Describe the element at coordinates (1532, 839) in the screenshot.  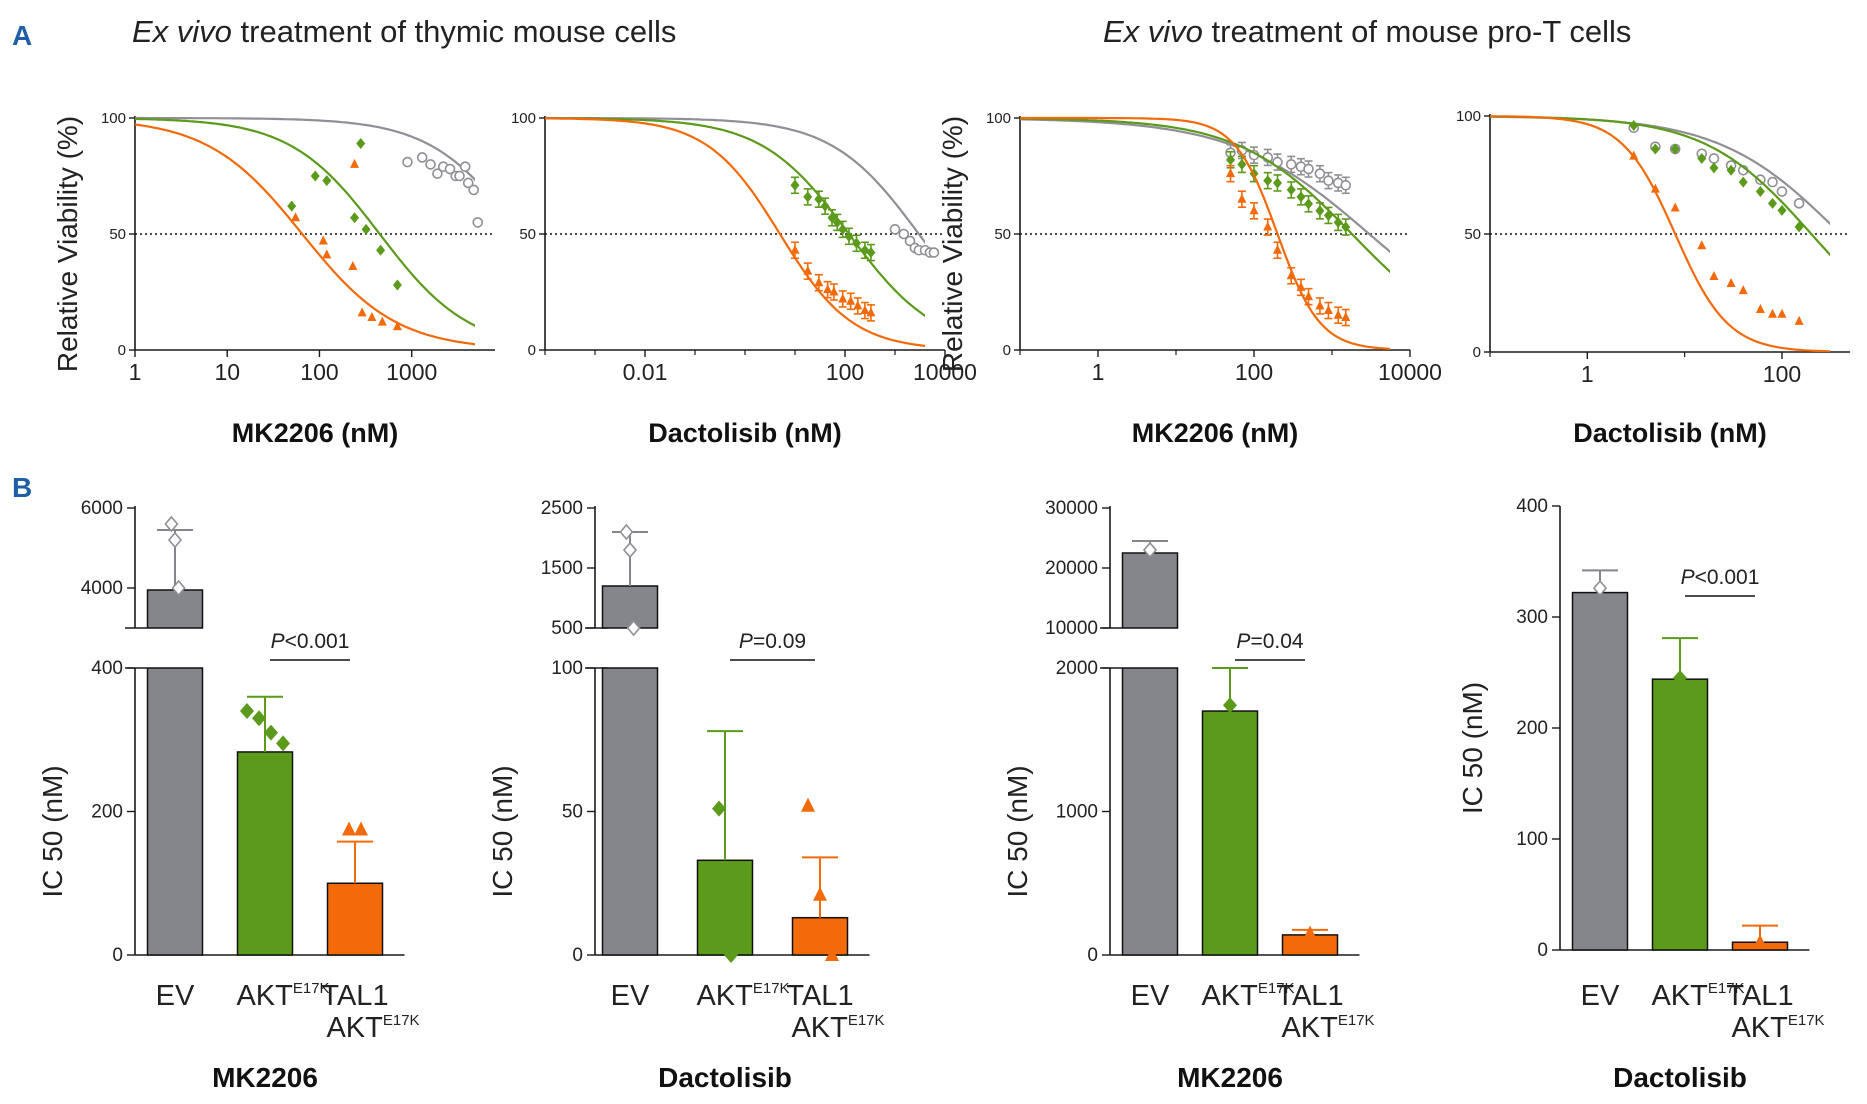
I see `y-tick-label: 100` at that location.